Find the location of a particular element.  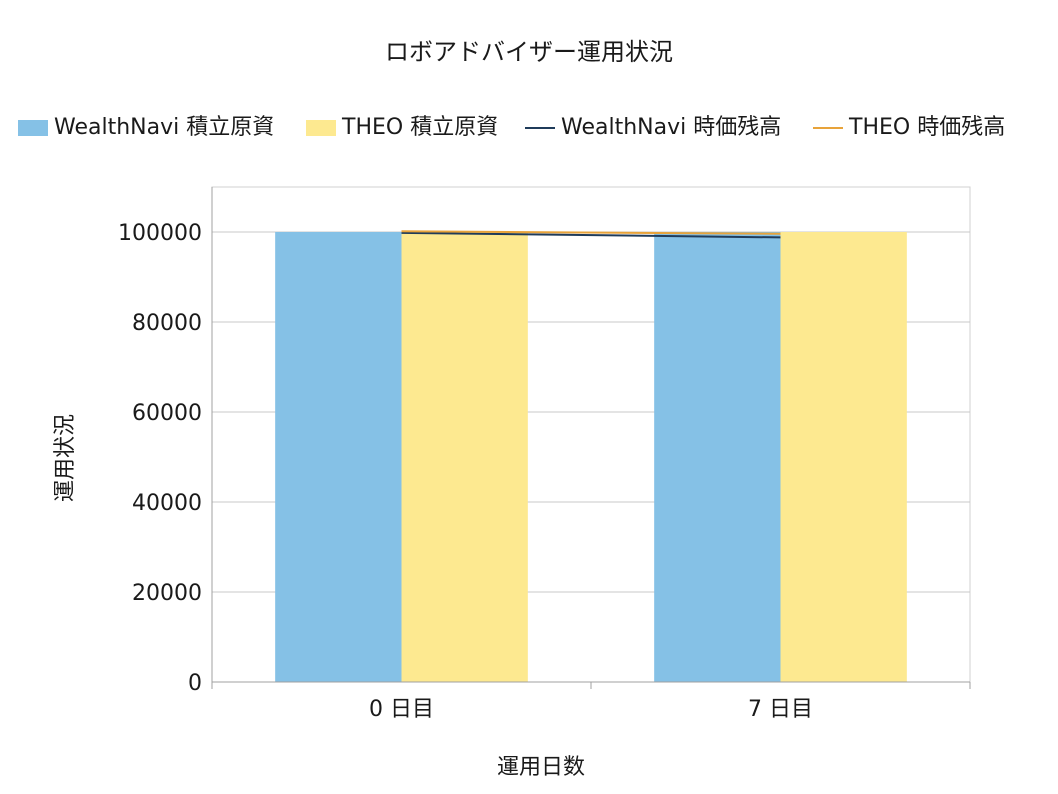

x-axis-label: 運用日数 is located at coordinates (541, 767).